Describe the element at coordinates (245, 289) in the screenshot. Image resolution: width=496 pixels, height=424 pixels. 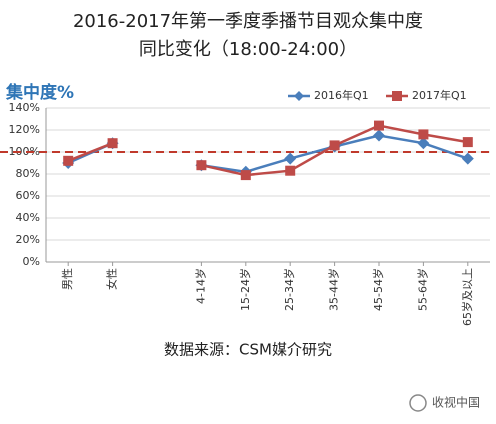
I see `x-tick-label: 15-24岁` at that location.